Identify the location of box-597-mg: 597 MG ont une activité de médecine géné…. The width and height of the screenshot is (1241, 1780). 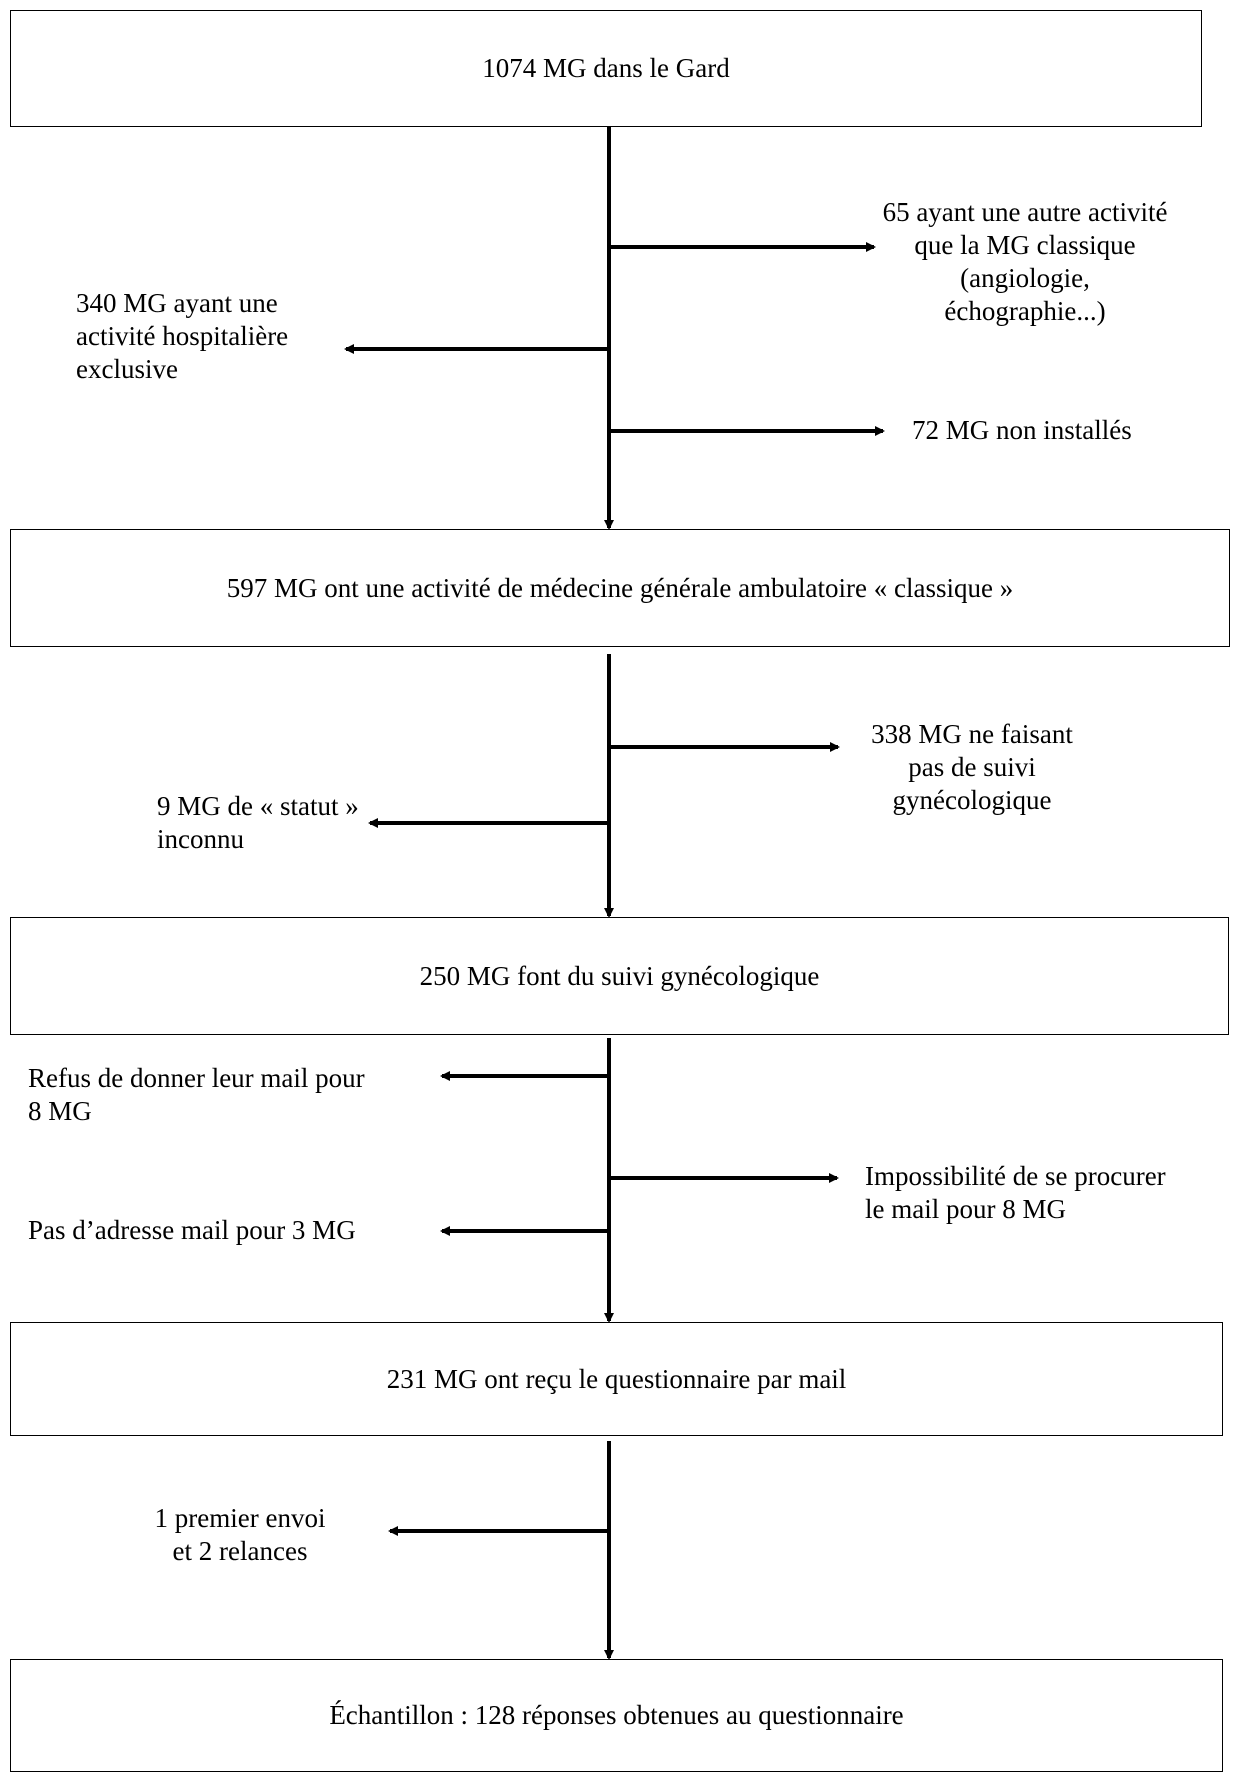
(620, 588).